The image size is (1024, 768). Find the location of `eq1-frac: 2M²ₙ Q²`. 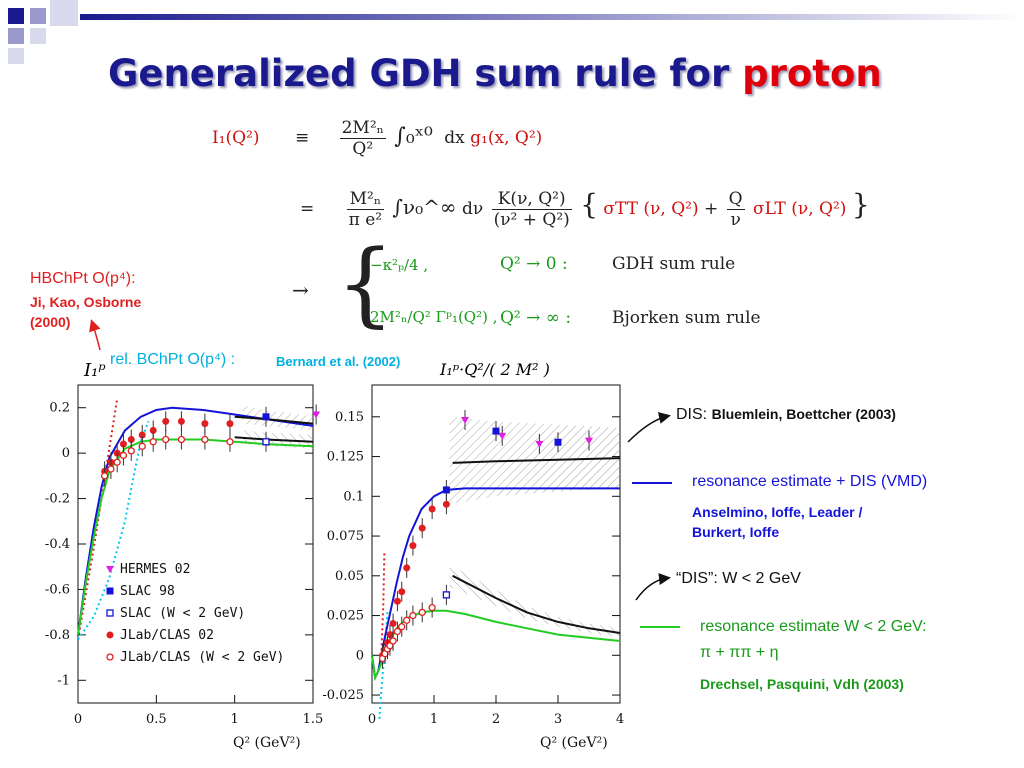

eq1-frac: 2M²ₙ Q² is located at coordinates (363, 138).